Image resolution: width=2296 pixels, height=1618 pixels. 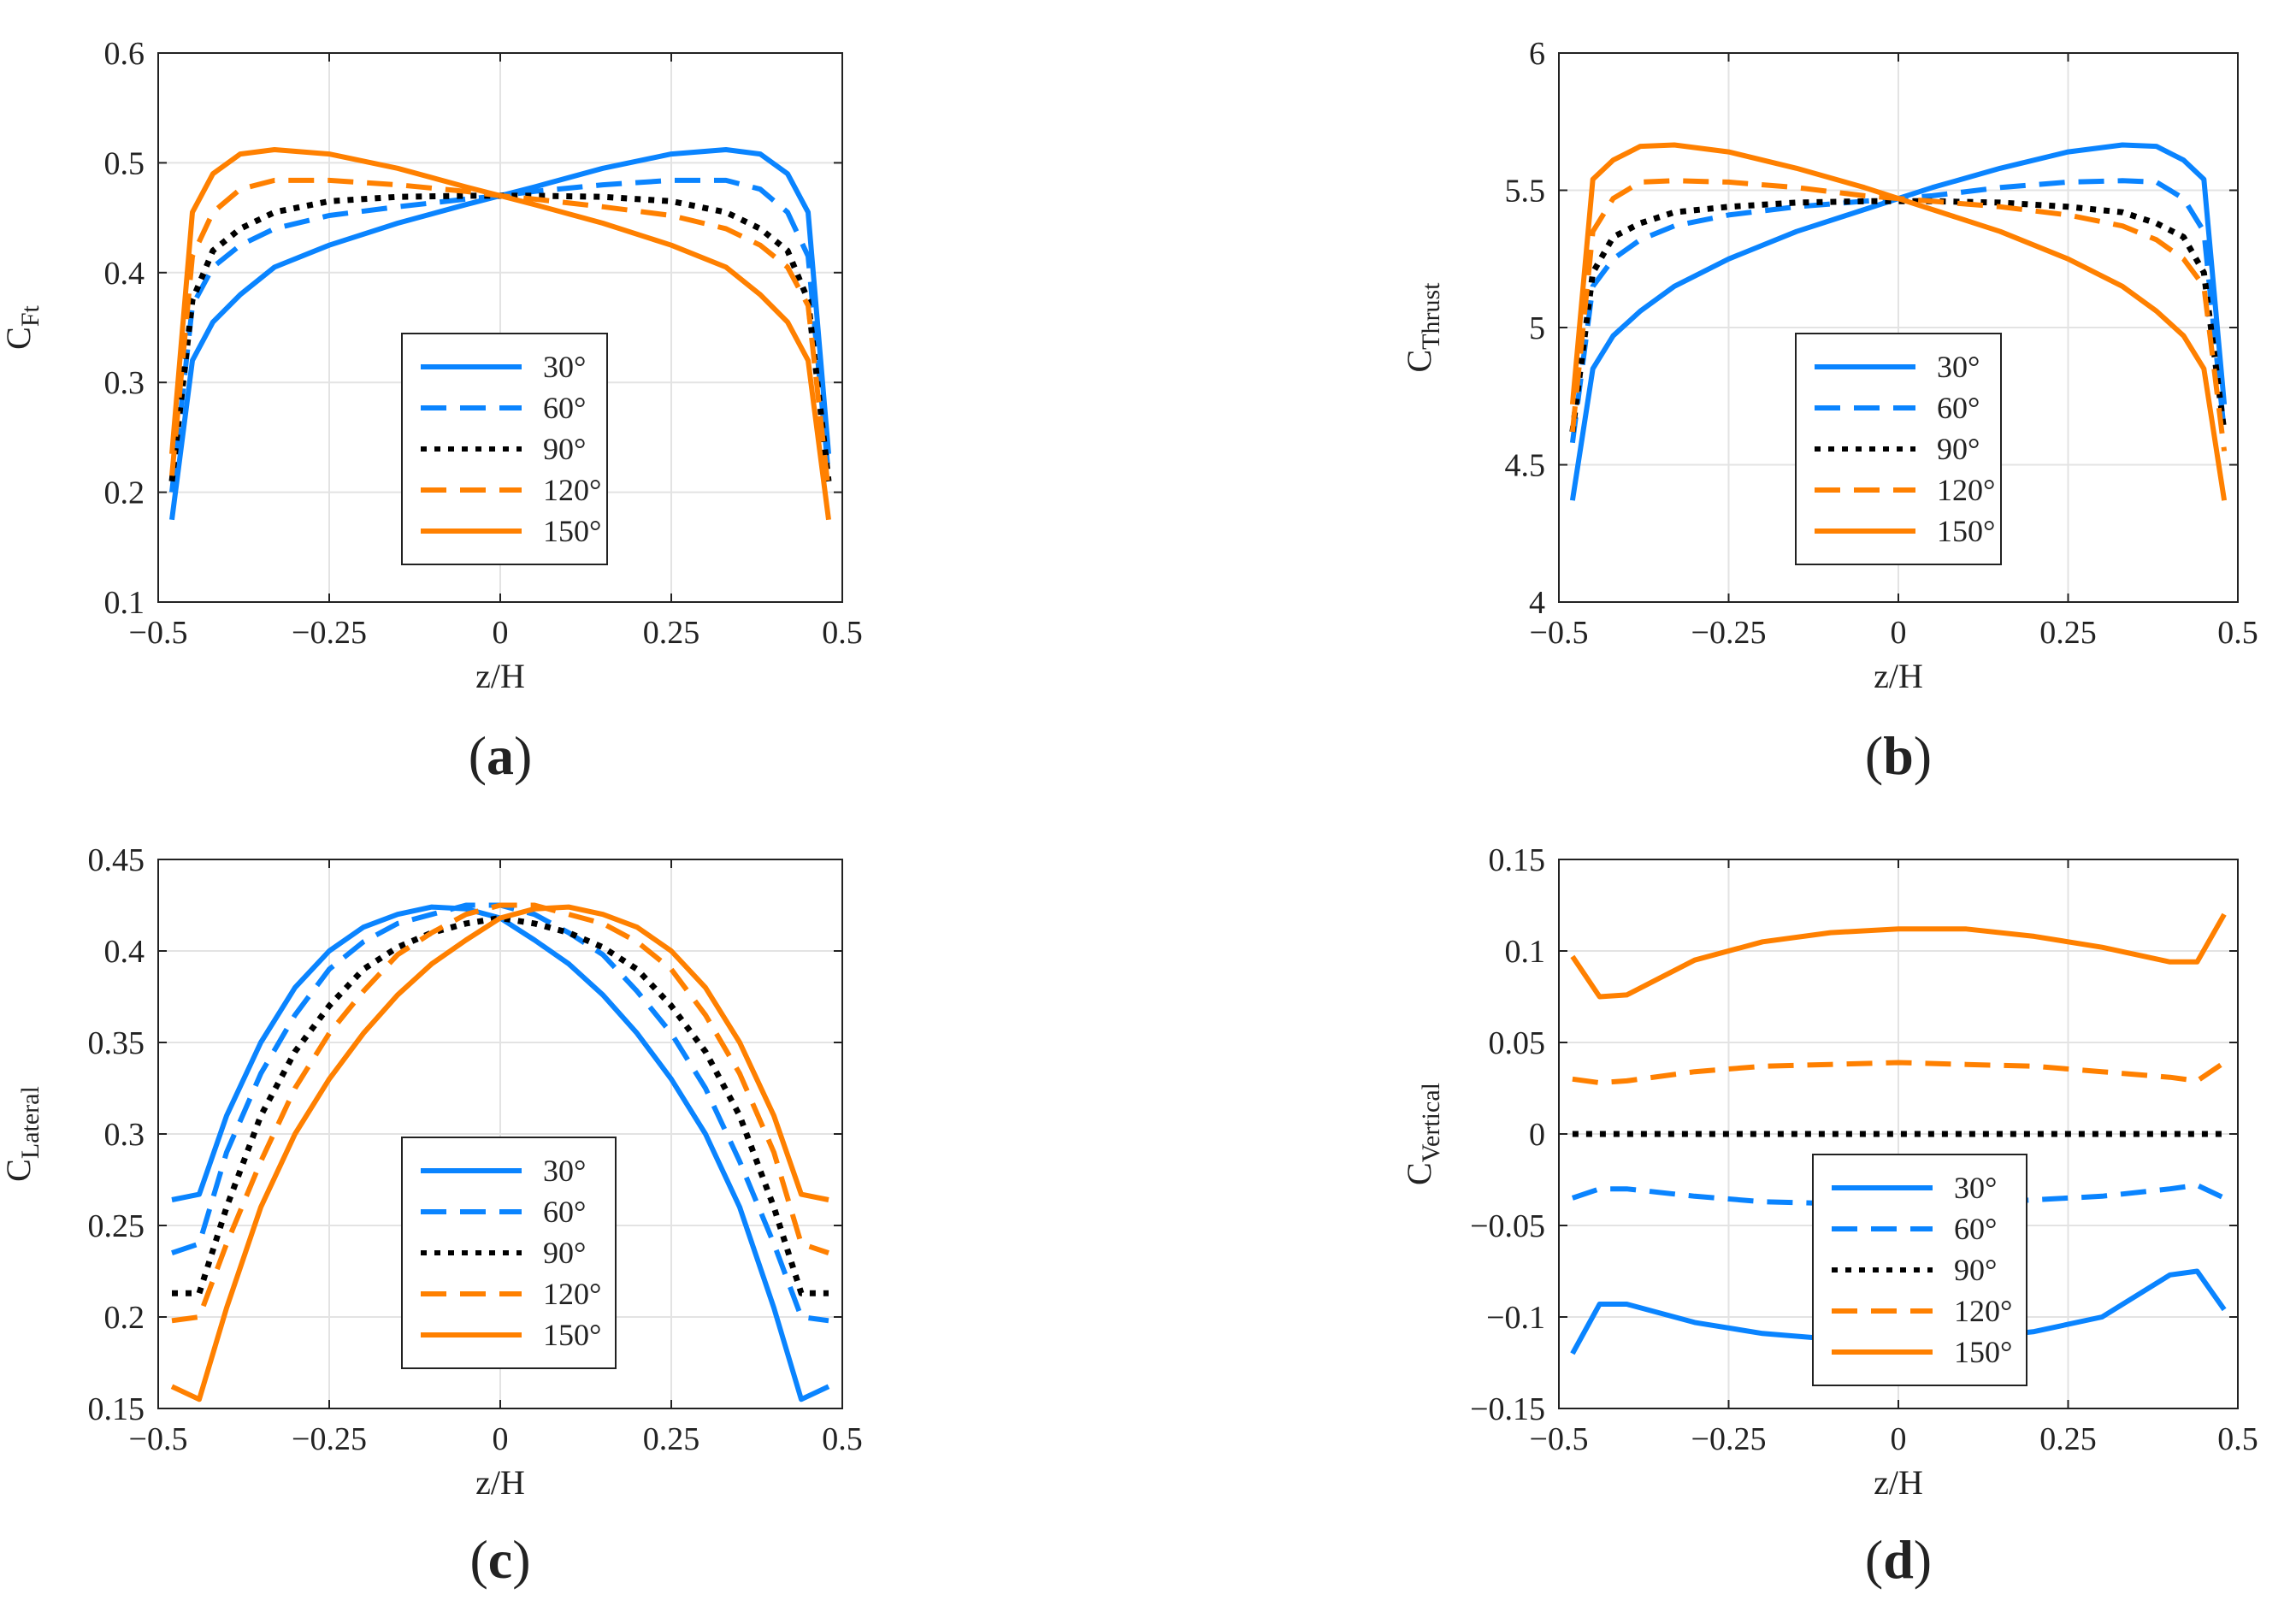 I want to click on y-axis-label-sub: Ft, so click(x=30, y=315).